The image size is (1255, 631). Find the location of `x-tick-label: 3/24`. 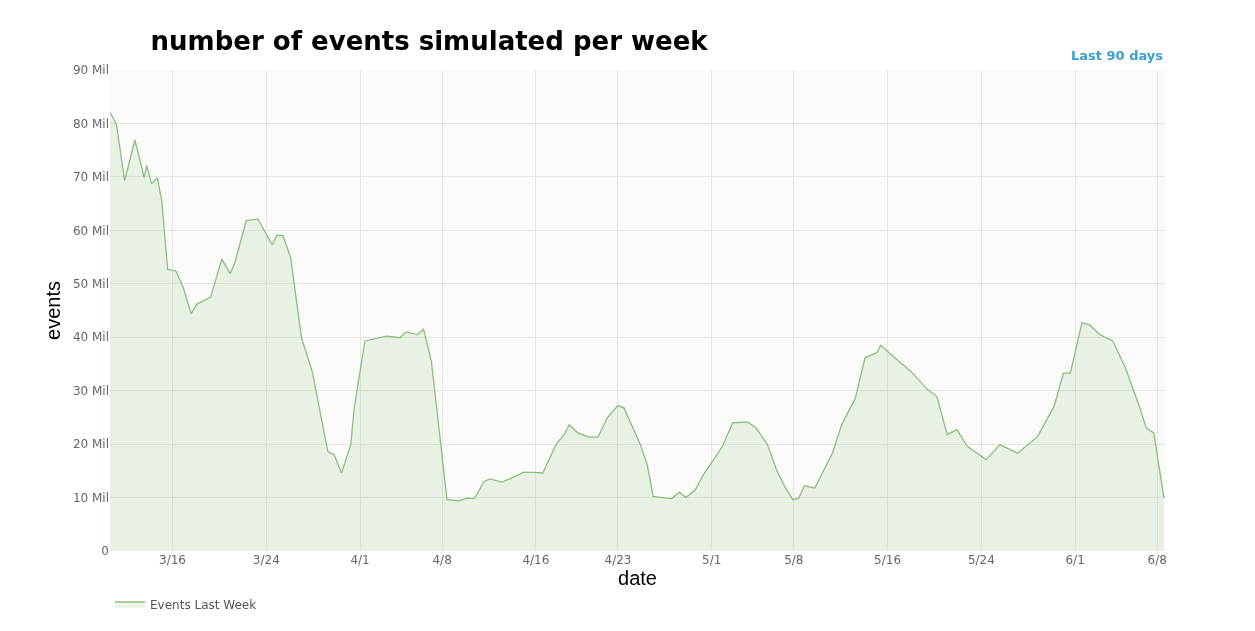

x-tick-label: 3/24 is located at coordinates (266, 560).